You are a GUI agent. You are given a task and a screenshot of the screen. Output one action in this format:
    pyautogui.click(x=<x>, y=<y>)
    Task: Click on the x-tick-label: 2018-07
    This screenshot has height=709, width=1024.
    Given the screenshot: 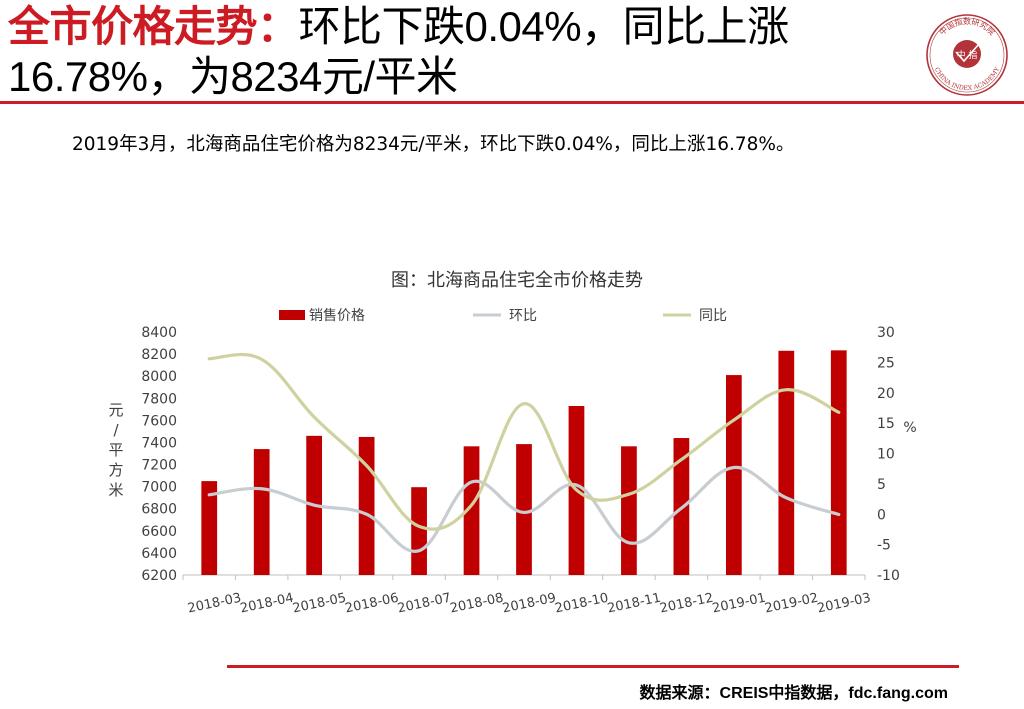 What is the action you would take?
    pyautogui.click(x=424, y=604)
    